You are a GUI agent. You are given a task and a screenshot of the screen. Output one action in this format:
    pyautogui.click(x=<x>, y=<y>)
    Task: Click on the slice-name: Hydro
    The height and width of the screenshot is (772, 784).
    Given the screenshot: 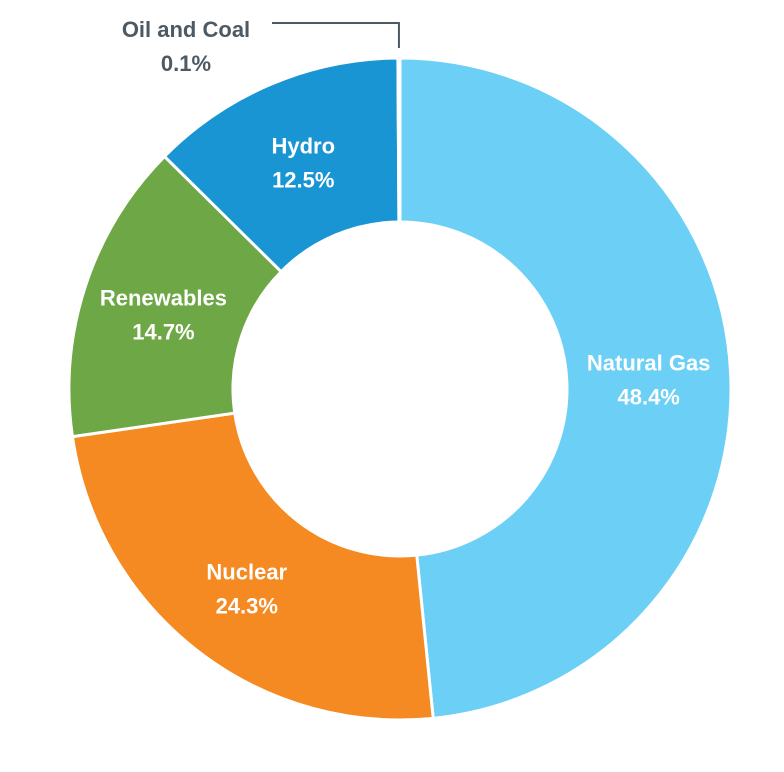 What is the action you would take?
    pyautogui.click(x=303, y=146)
    